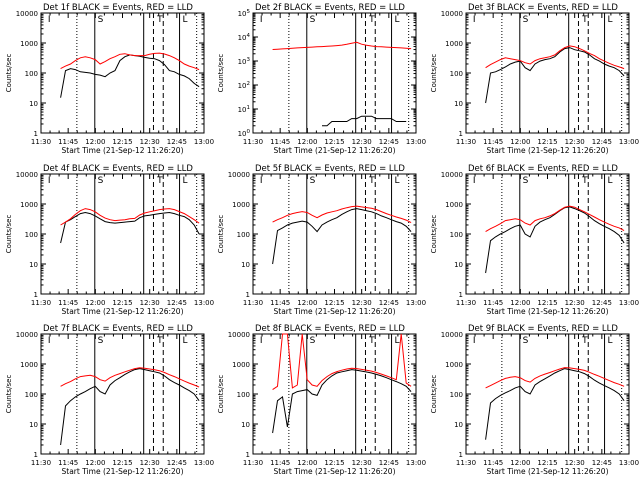 This screenshot has width=640, height=480. What do you see at coordinates (244, 61) in the screenshot?
I see `y-tick-label: 10³` at bounding box center [244, 61].